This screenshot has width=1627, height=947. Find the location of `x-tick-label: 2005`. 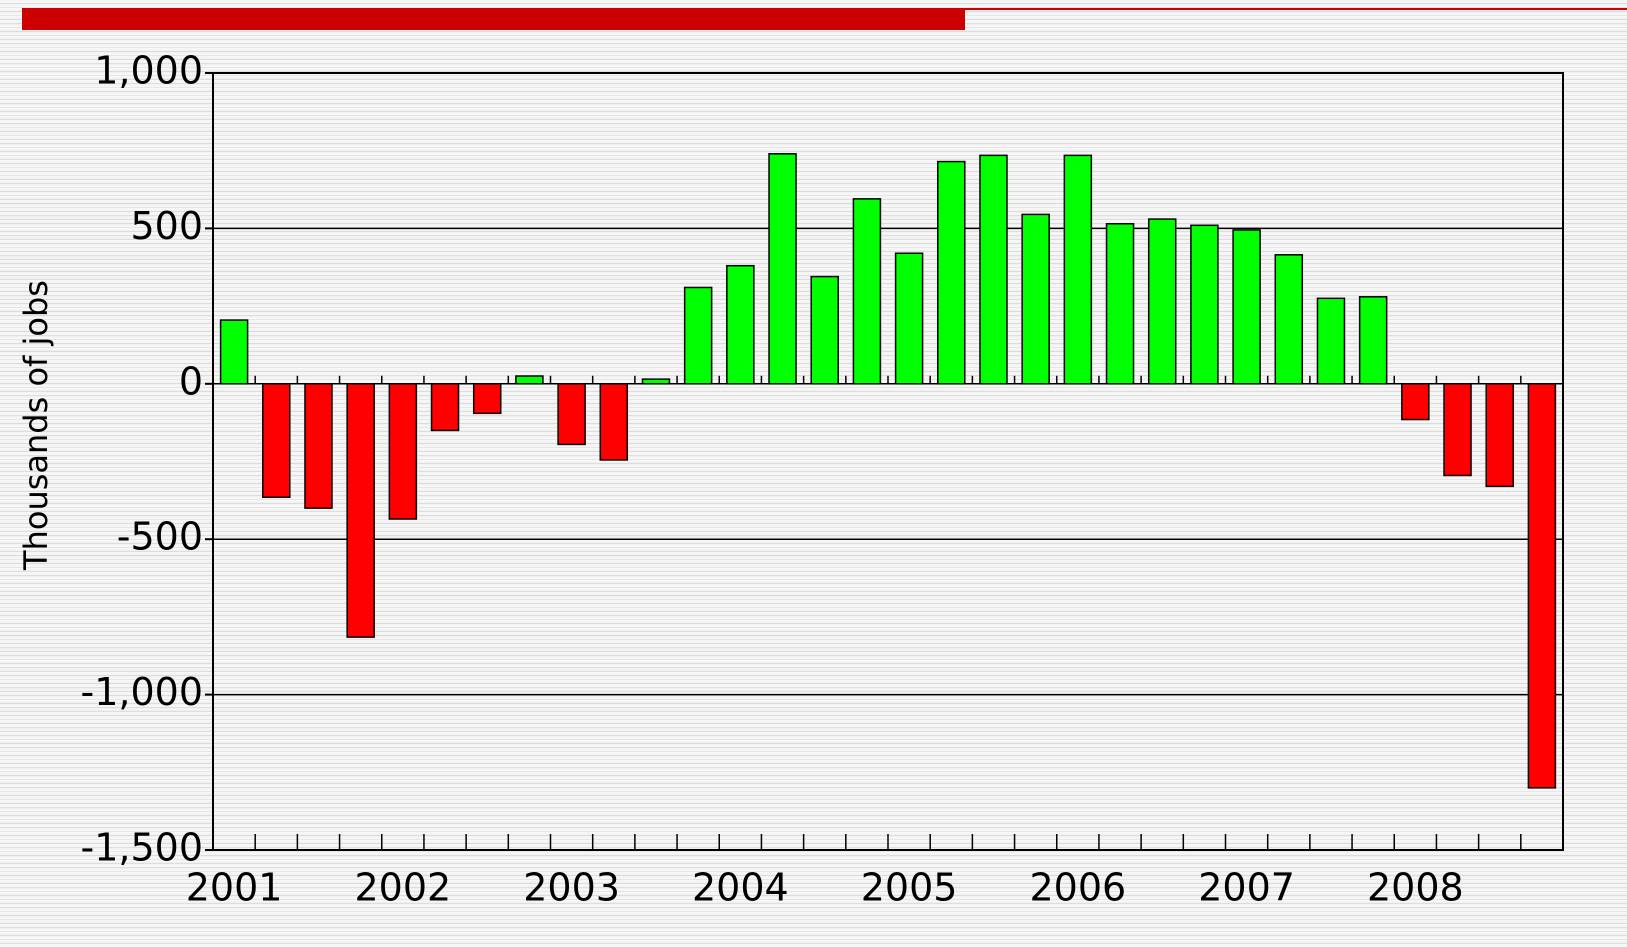

x-tick-label: 2005 is located at coordinates (909, 888).